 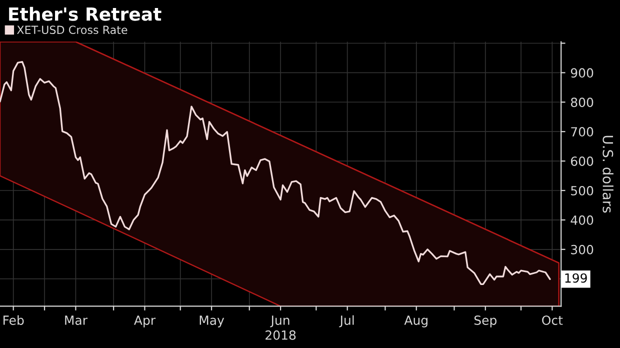 I want to click on x-tick-label: May, so click(x=212, y=322).